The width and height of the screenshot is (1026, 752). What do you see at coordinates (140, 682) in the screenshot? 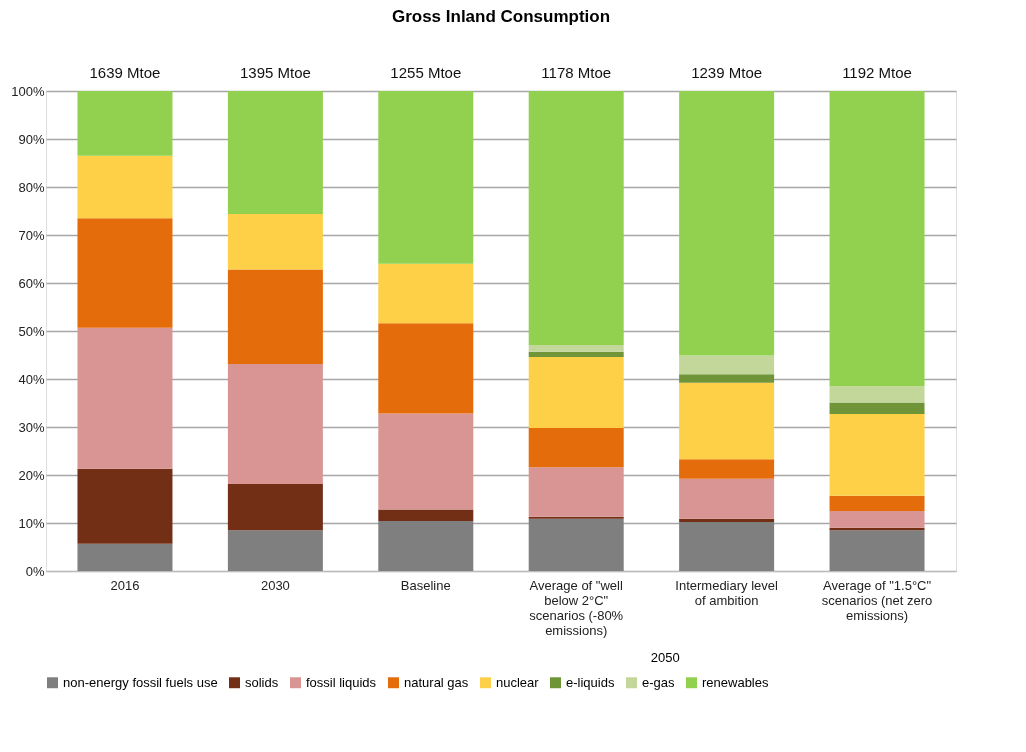
I see `legend-label: non-energy fossil fuels use` at bounding box center [140, 682].